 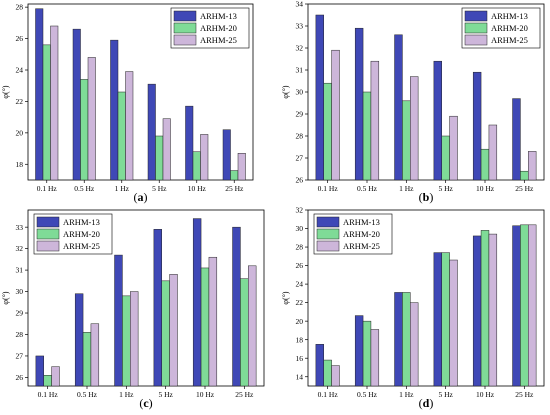 I want to click on panel-label: (b), so click(x=426, y=197).